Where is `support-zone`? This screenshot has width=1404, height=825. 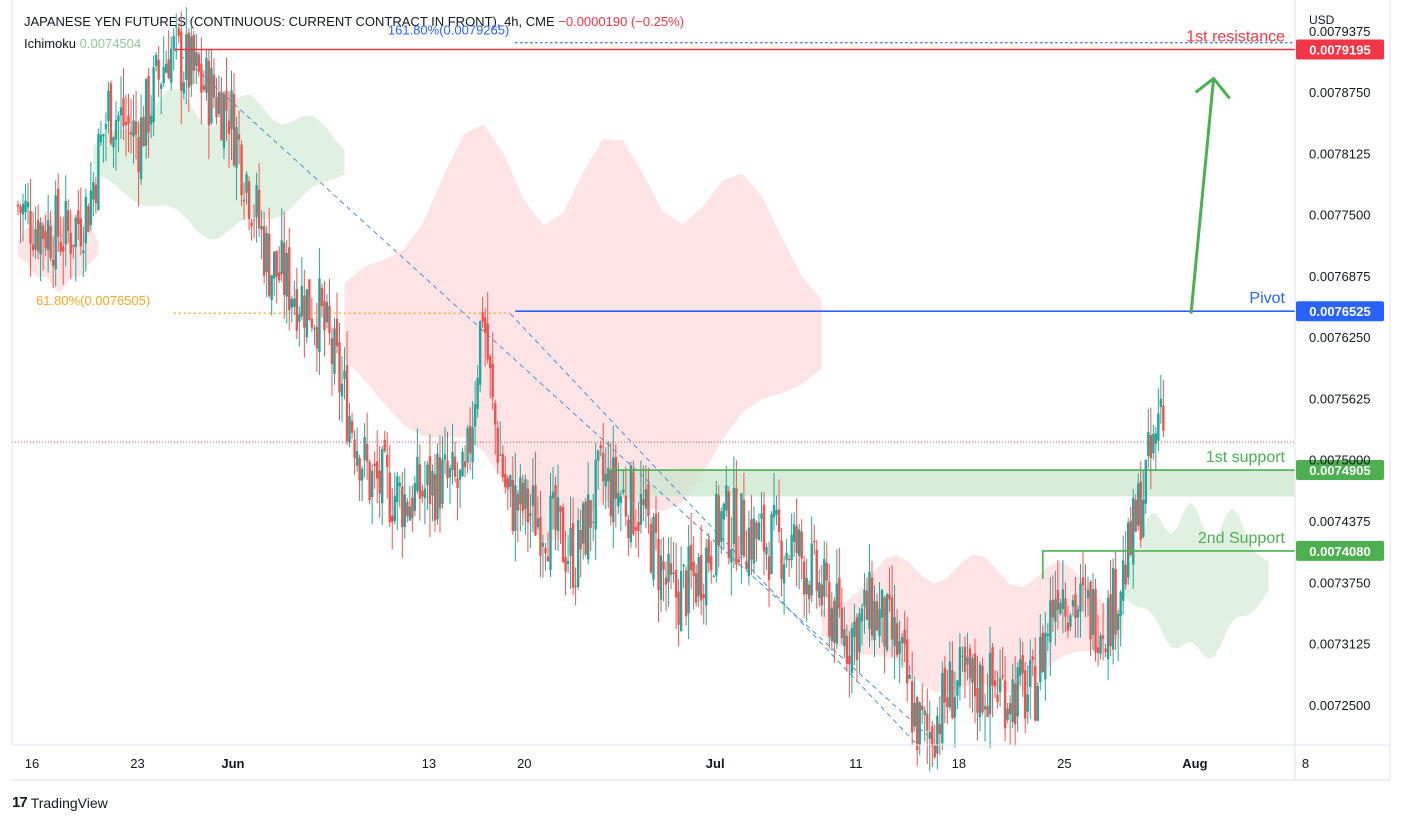
support-zone is located at coordinates (952, 483).